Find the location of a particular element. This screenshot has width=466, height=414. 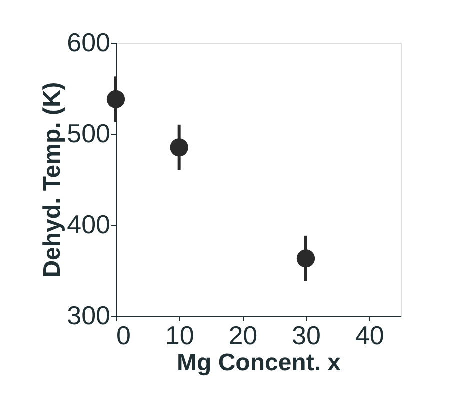

x-tick-label: 30 is located at coordinates (306, 335).